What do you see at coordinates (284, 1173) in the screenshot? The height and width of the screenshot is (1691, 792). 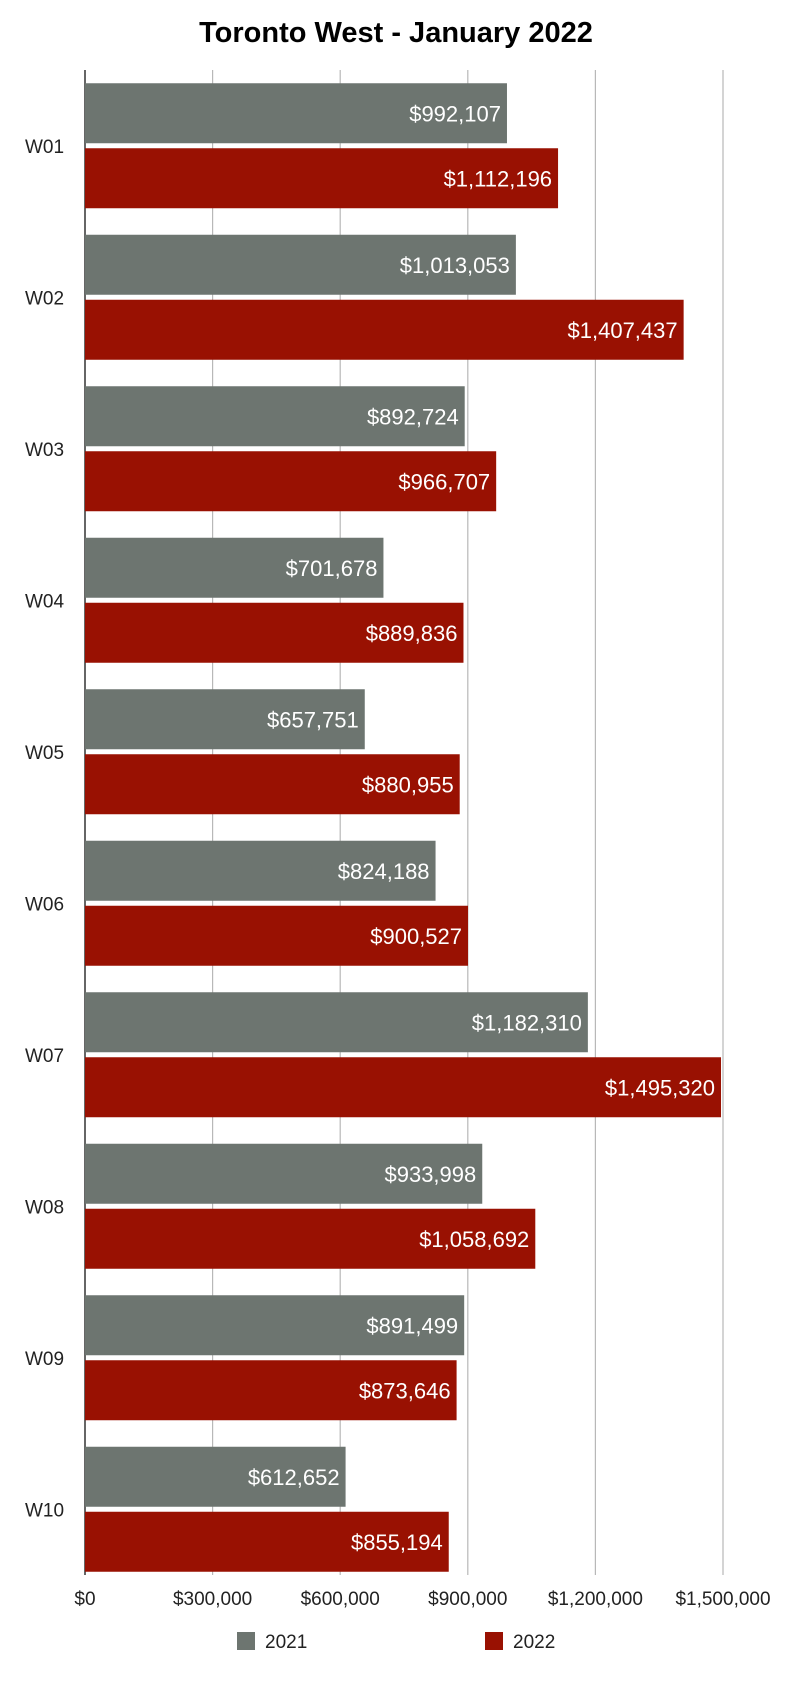 I see `bar-2021-W08` at bounding box center [284, 1173].